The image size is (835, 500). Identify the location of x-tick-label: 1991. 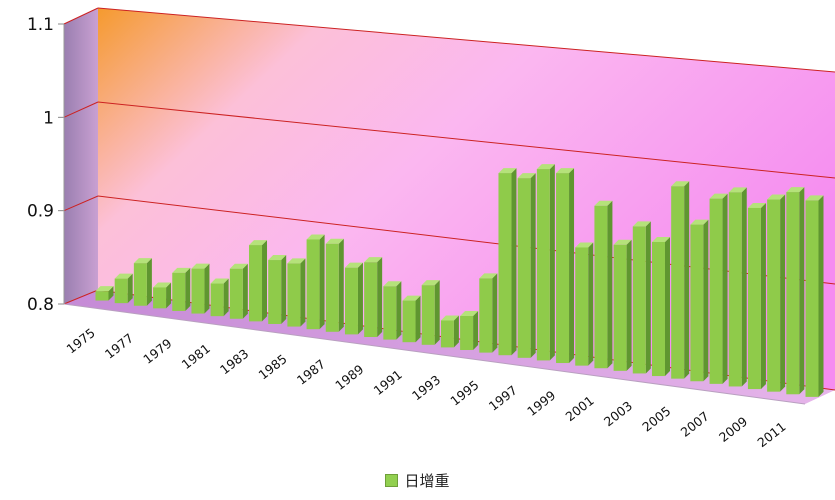
(388, 382).